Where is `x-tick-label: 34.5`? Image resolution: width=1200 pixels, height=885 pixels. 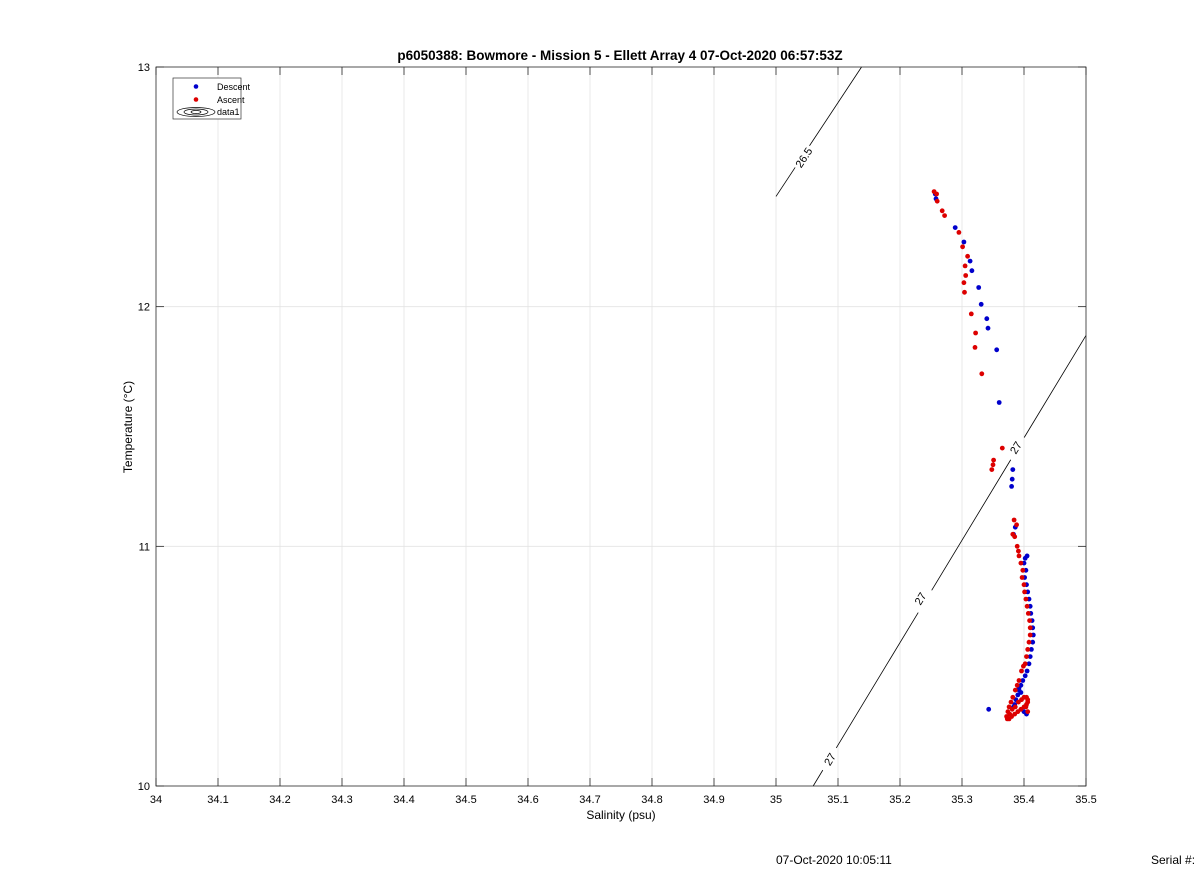
x-tick-label: 34.5 is located at coordinates (465, 800).